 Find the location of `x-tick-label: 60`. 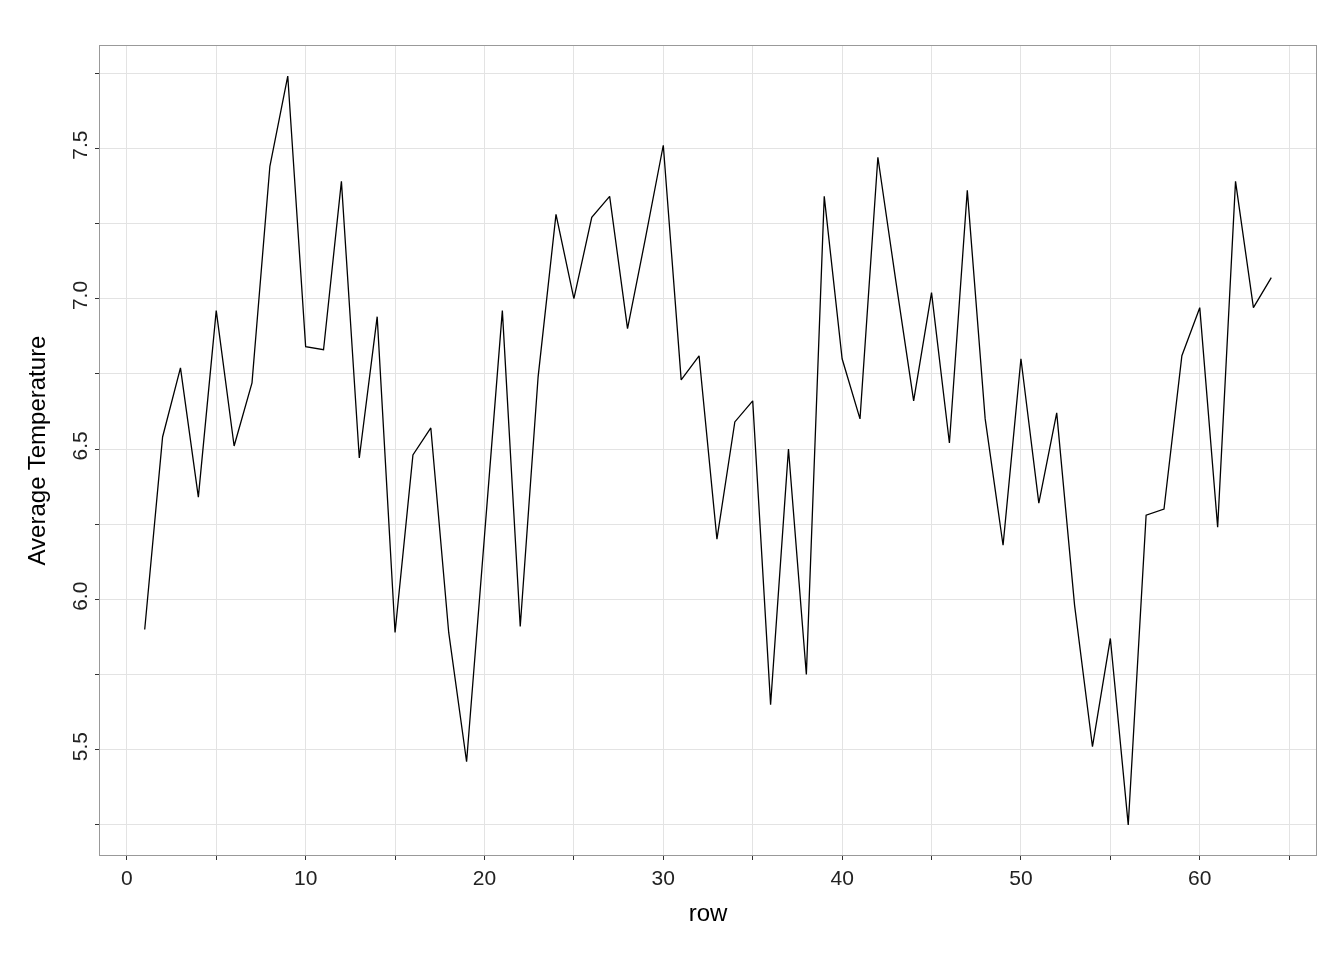

x-tick-label: 60 is located at coordinates (1200, 878).